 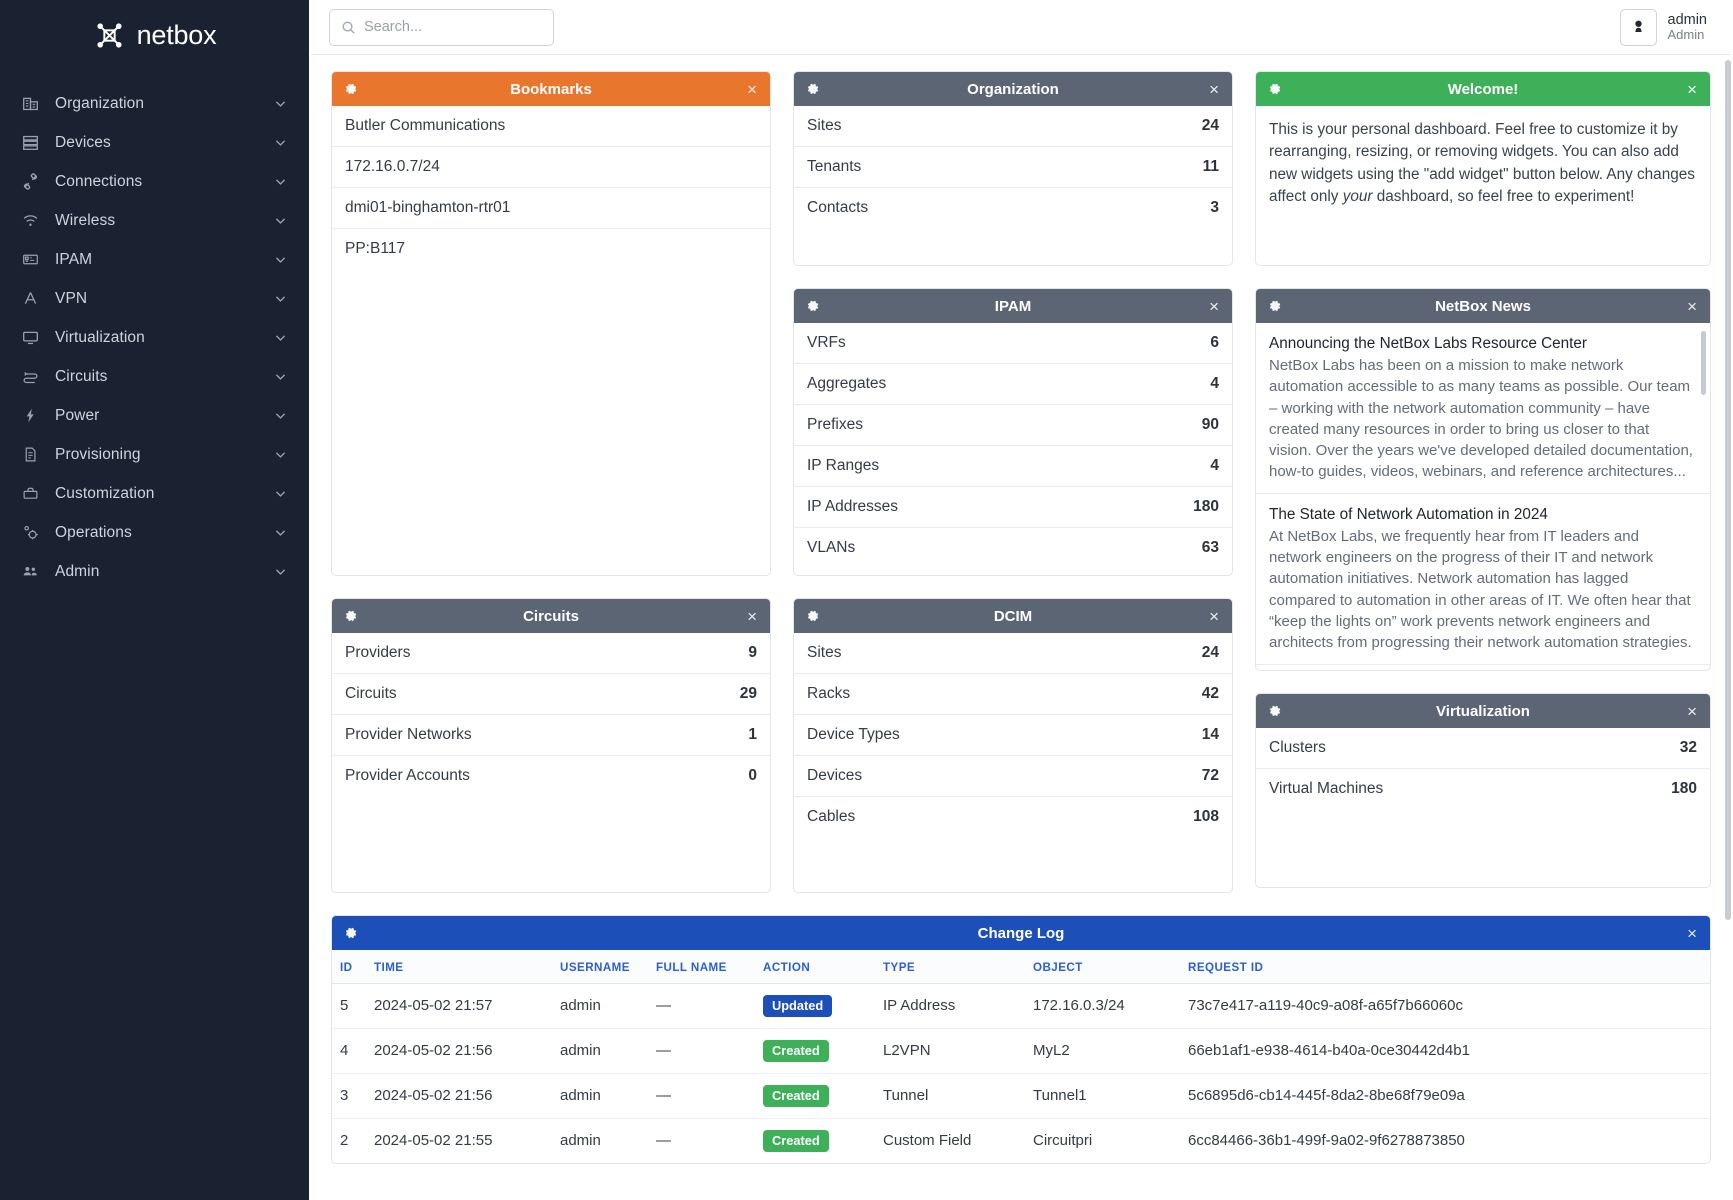 What do you see at coordinates (1013, 507) in the screenshot?
I see `stat-row: IP Addresses 180` at bounding box center [1013, 507].